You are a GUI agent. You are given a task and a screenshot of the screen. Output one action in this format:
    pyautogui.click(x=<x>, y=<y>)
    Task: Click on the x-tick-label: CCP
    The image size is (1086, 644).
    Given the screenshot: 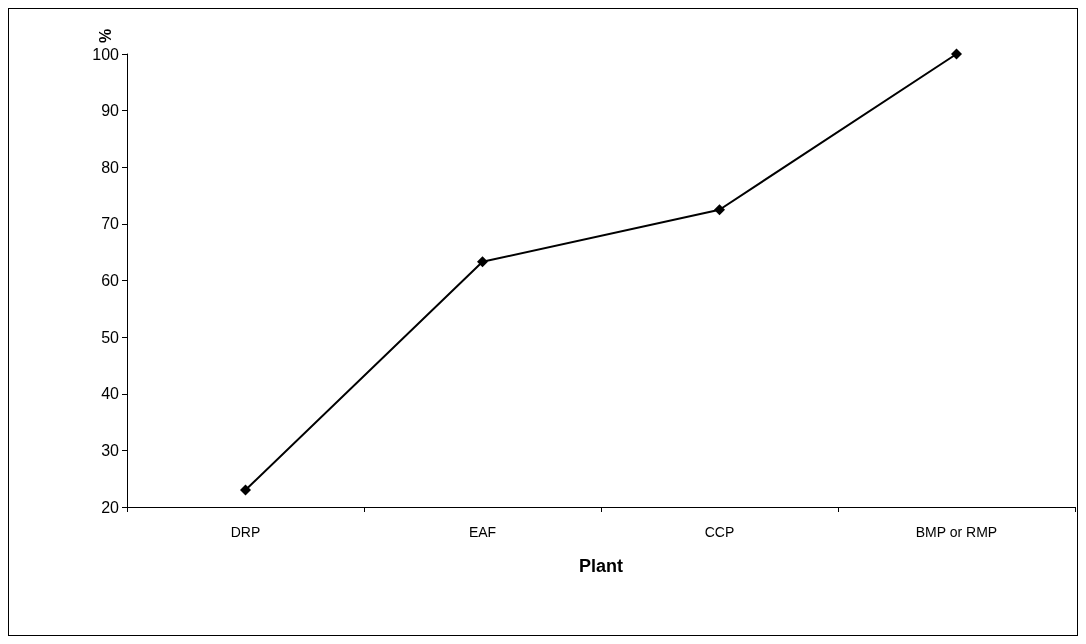 What is the action you would take?
    pyautogui.click(x=719, y=532)
    